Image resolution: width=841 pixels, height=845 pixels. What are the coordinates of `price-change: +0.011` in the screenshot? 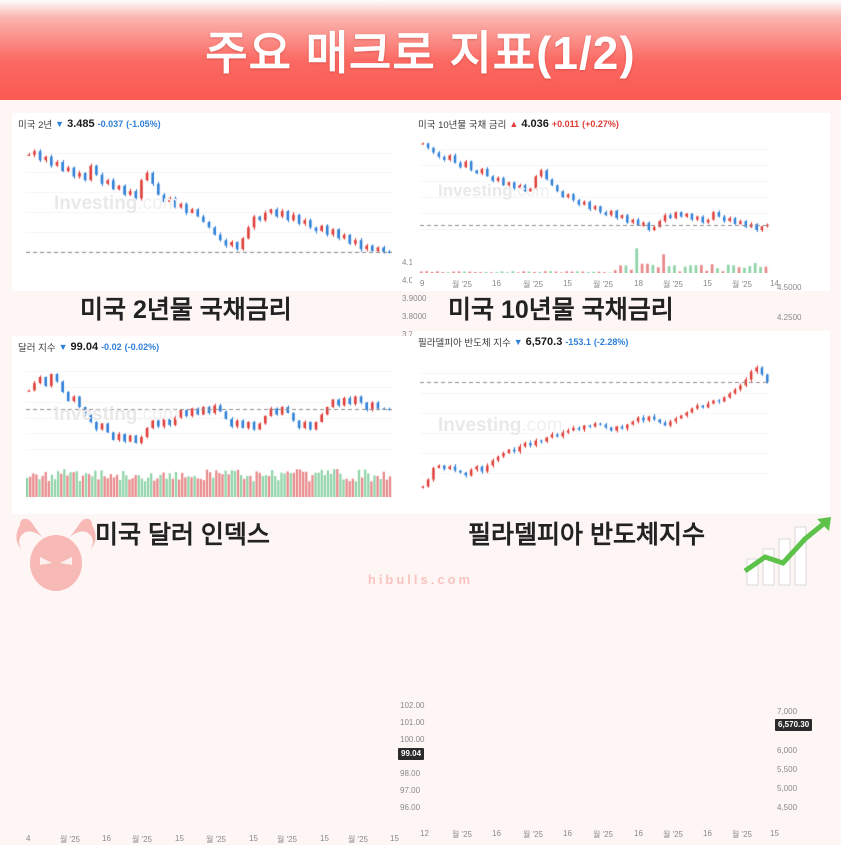 It's located at (565, 124).